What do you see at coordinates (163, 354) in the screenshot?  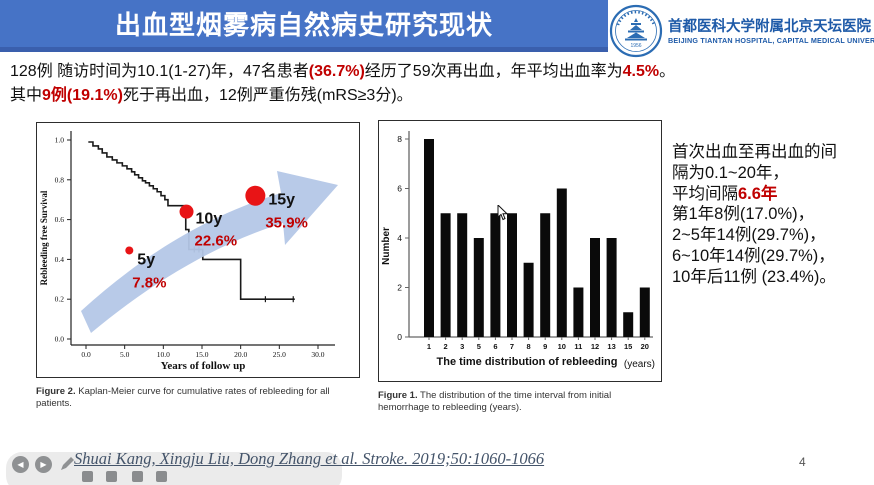 I see `svg-text: 10.0` at bounding box center [163, 354].